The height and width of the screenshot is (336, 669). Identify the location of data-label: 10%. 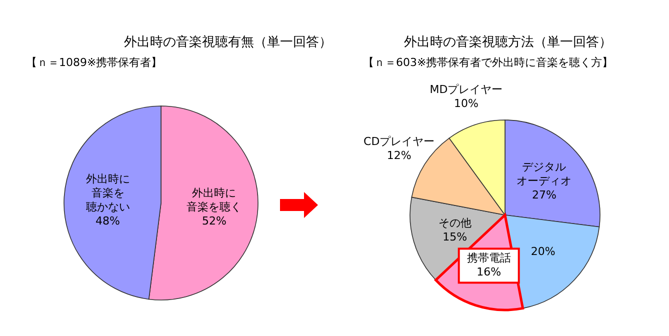
(466, 103).